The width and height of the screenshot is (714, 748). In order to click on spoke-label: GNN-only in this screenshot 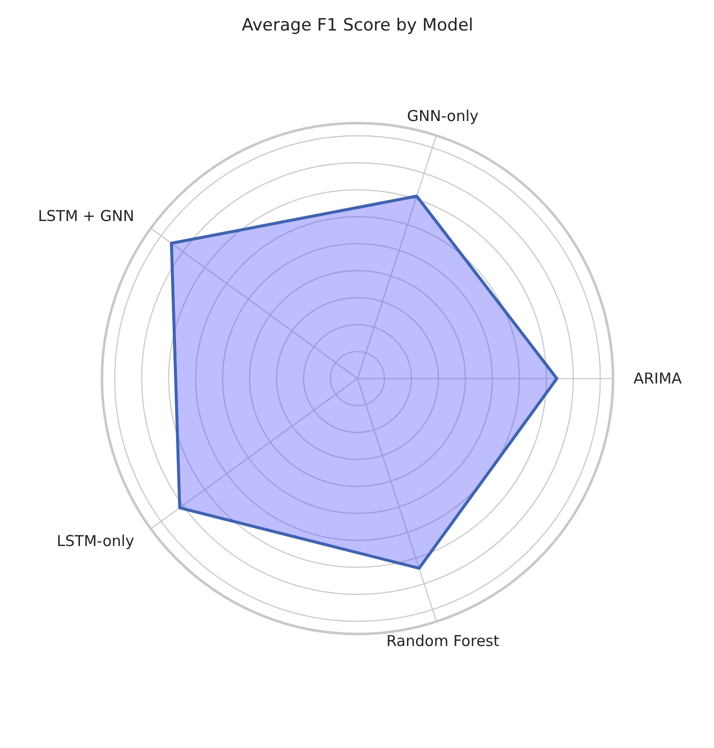, I will do `click(443, 115)`.